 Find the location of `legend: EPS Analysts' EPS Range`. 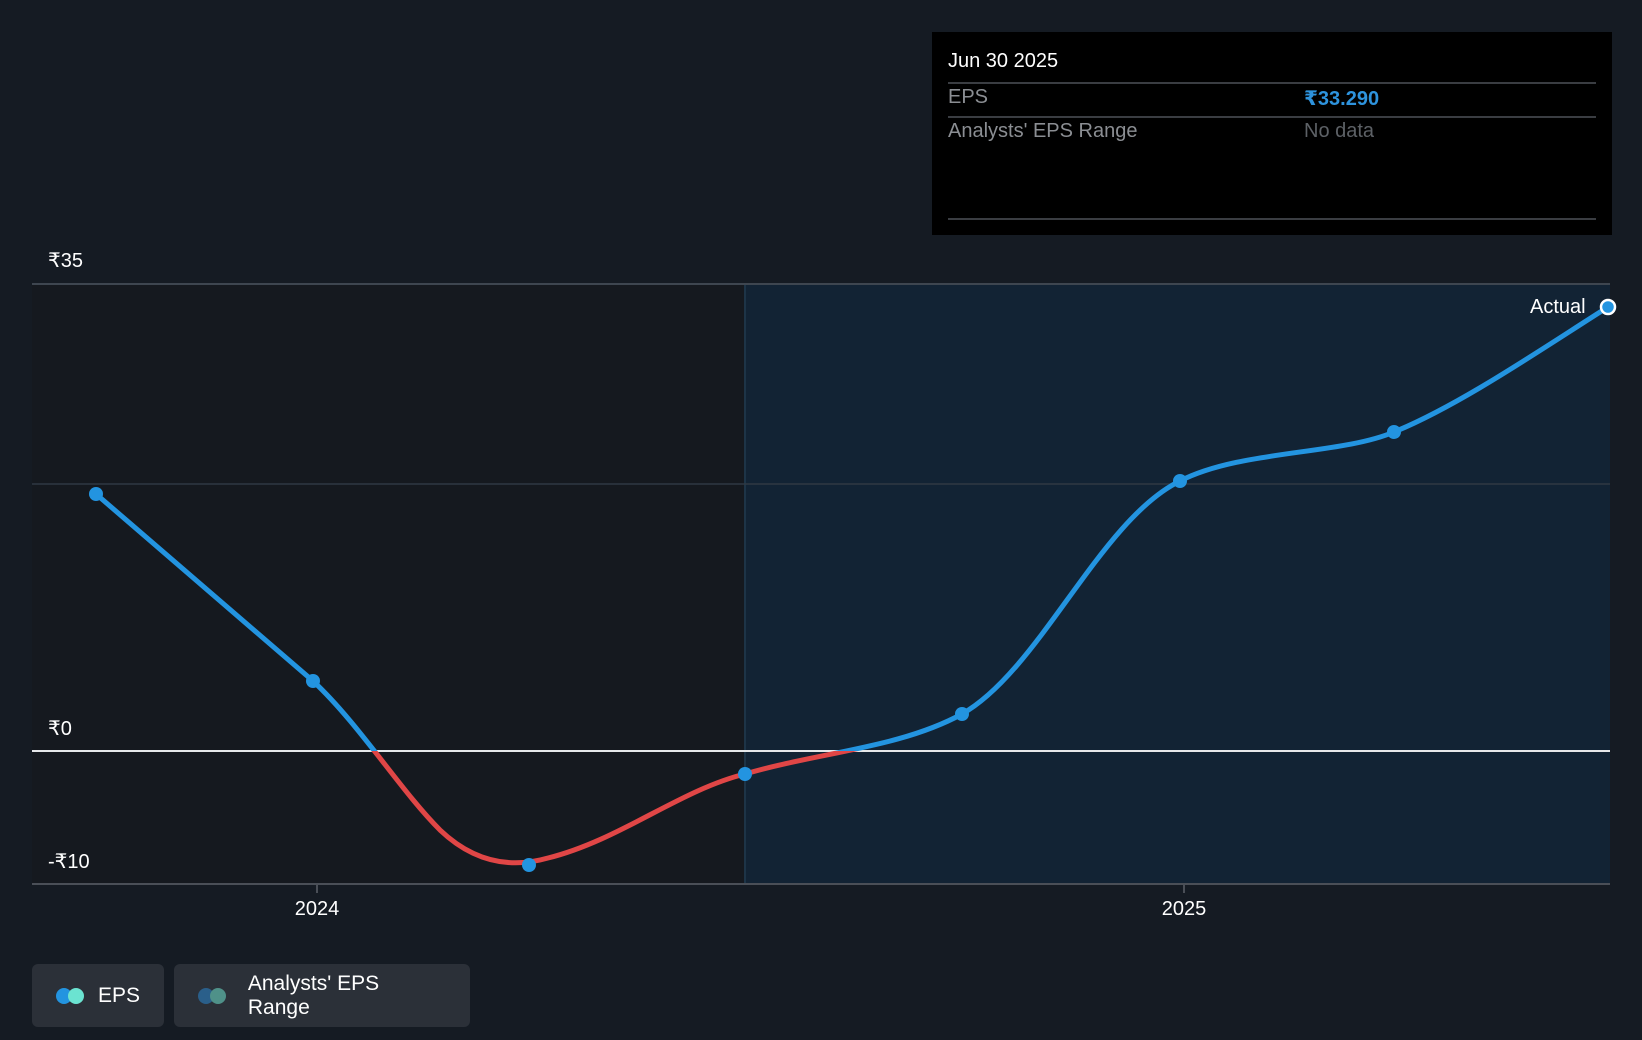

legend: EPS Analysts' EPS Range is located at coordinates (251, 995).